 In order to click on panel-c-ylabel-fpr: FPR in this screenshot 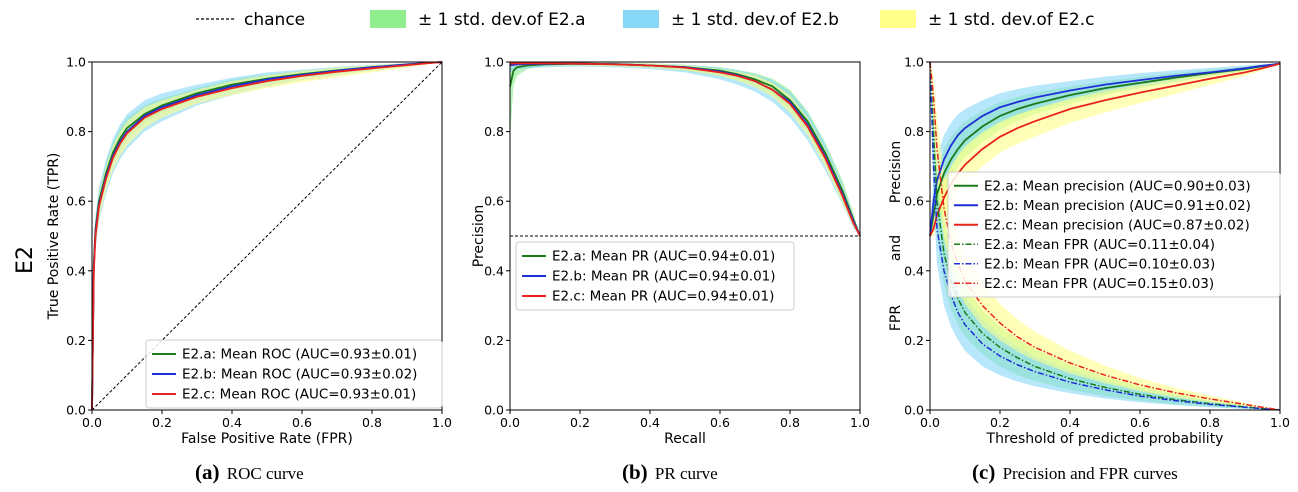, I will do `click(896, 318)`.